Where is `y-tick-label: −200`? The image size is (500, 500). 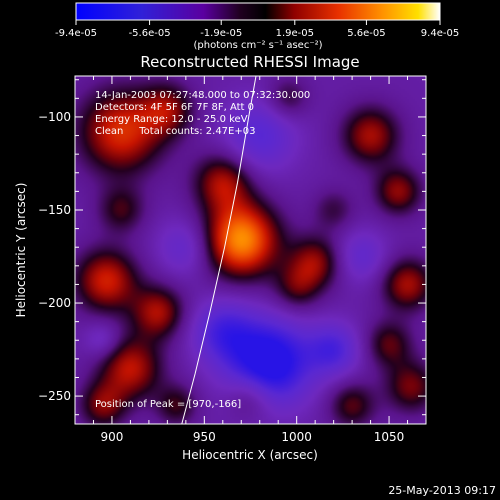
y-tick-label: −200 is located at coordinates (54, 303).